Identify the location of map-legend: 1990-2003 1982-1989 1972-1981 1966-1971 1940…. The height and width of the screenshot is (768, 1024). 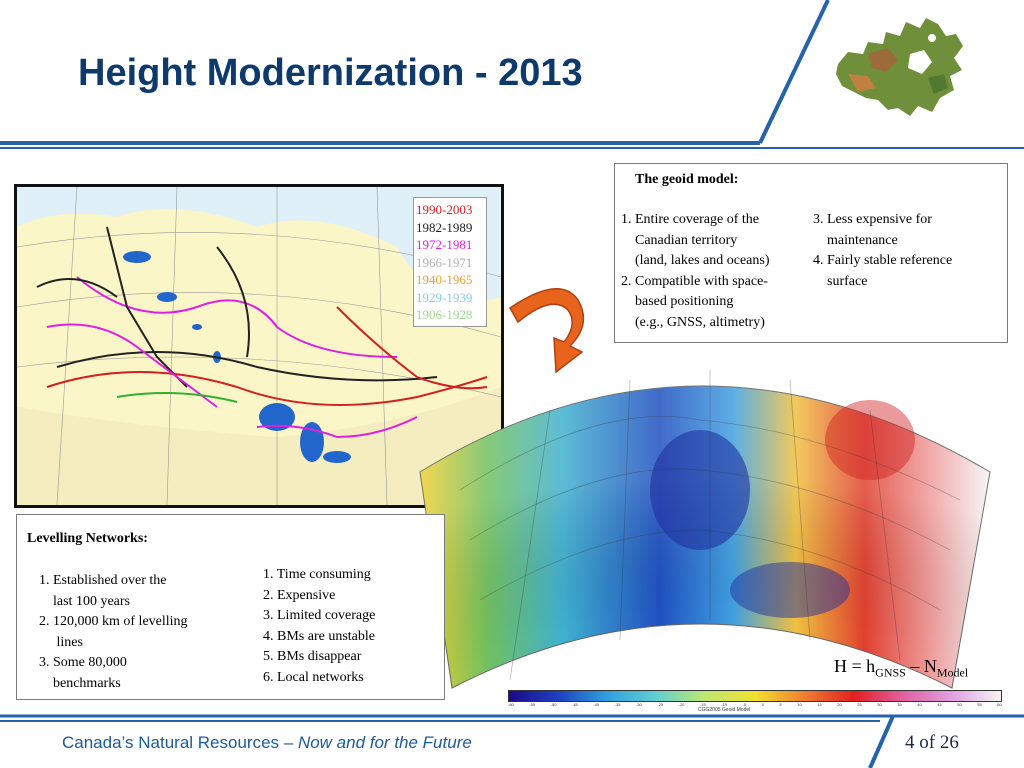
(450, 262).